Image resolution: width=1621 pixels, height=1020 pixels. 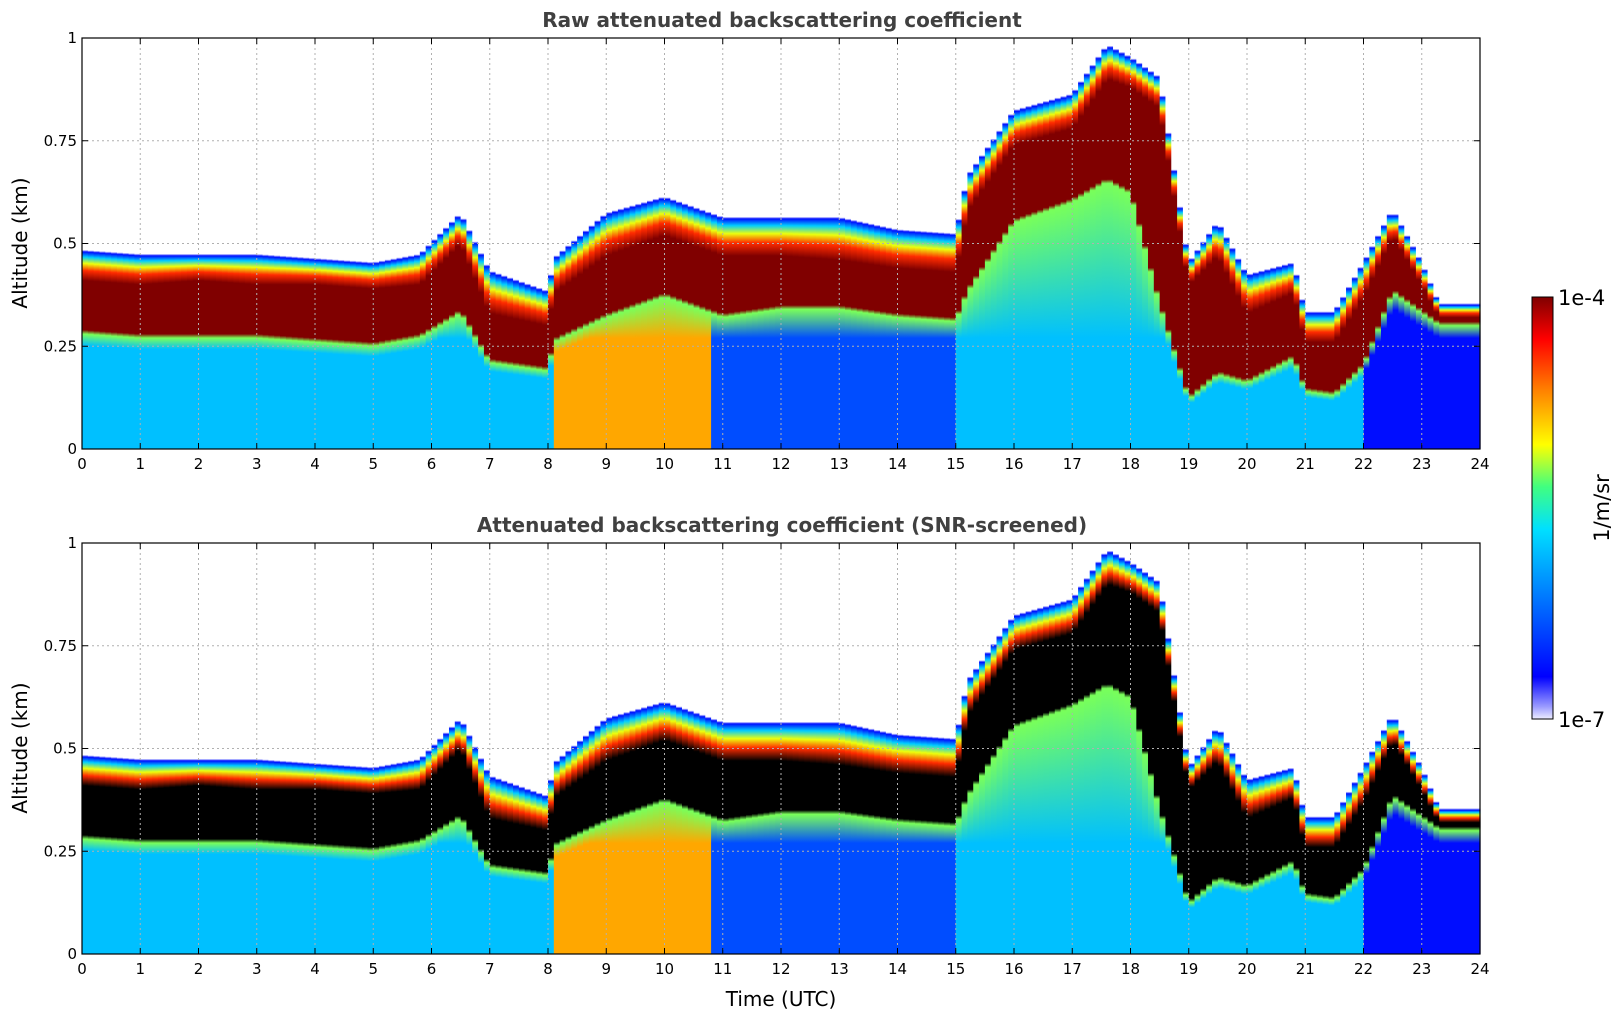 What do you see at coordinates (1188, 464) in the screenshot?
I see `x-tick-label: 19` at bounding box center [1188, 464].